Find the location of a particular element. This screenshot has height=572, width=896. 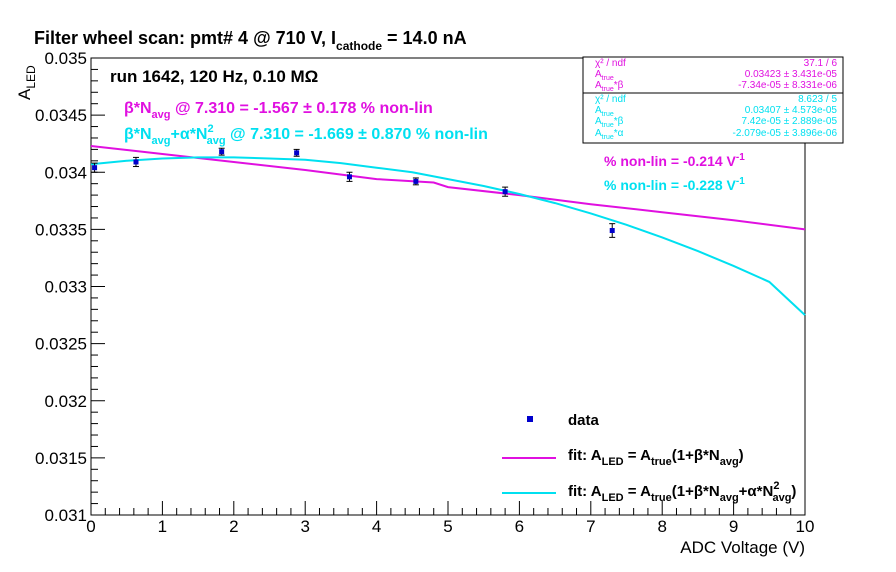

stats-quad-atrue-value: 0.03407 ± 4.573e-05 is located at coordinates (791, 110).